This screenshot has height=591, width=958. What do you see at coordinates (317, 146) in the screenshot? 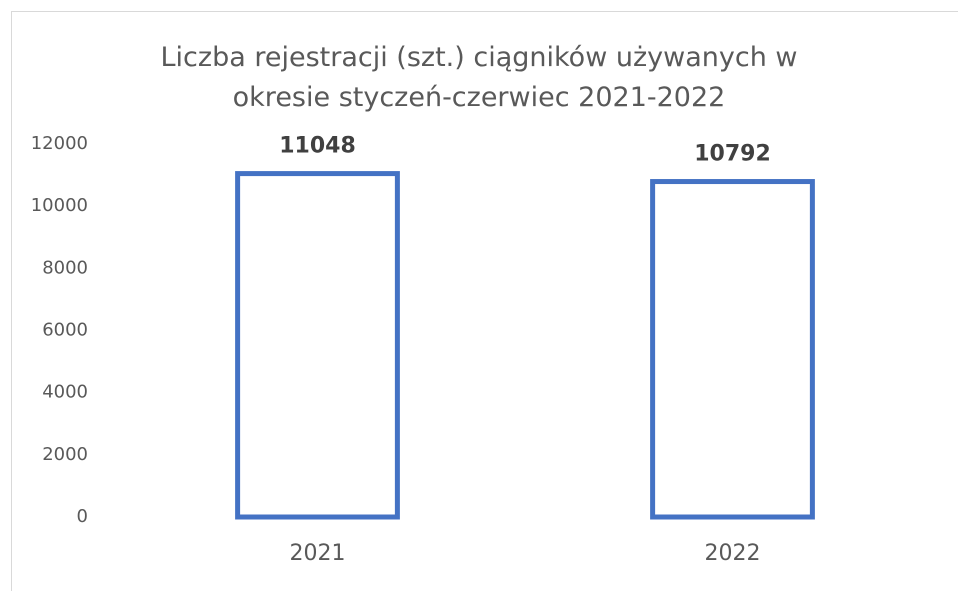
I see `data-label: 11048` at bounding box center [317, 146].